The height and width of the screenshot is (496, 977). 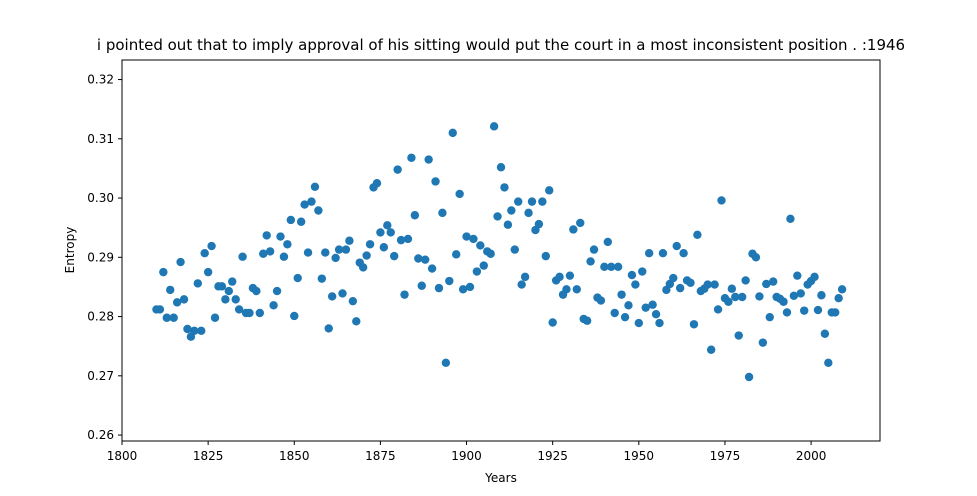 What do you see at coordinates (100, 317) in the screenshot?
I see `y-tick-label: 0.28` at bounding box center [100, 317].